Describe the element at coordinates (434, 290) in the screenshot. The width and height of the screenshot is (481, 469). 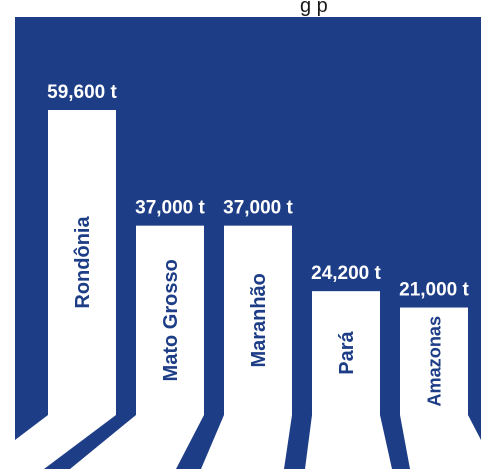
I see `value-label-5: 21,000 t` at that location.